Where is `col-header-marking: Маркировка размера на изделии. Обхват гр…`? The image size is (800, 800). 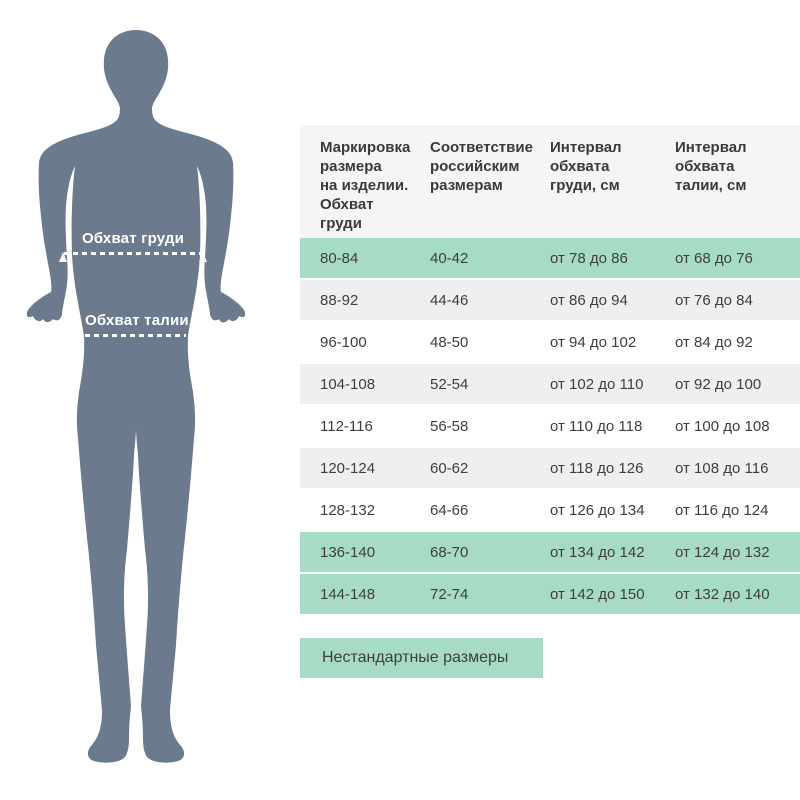 col-header-marking: Маркировка размера на изделии. Обхват гр… is located at coordinates (365, 185).